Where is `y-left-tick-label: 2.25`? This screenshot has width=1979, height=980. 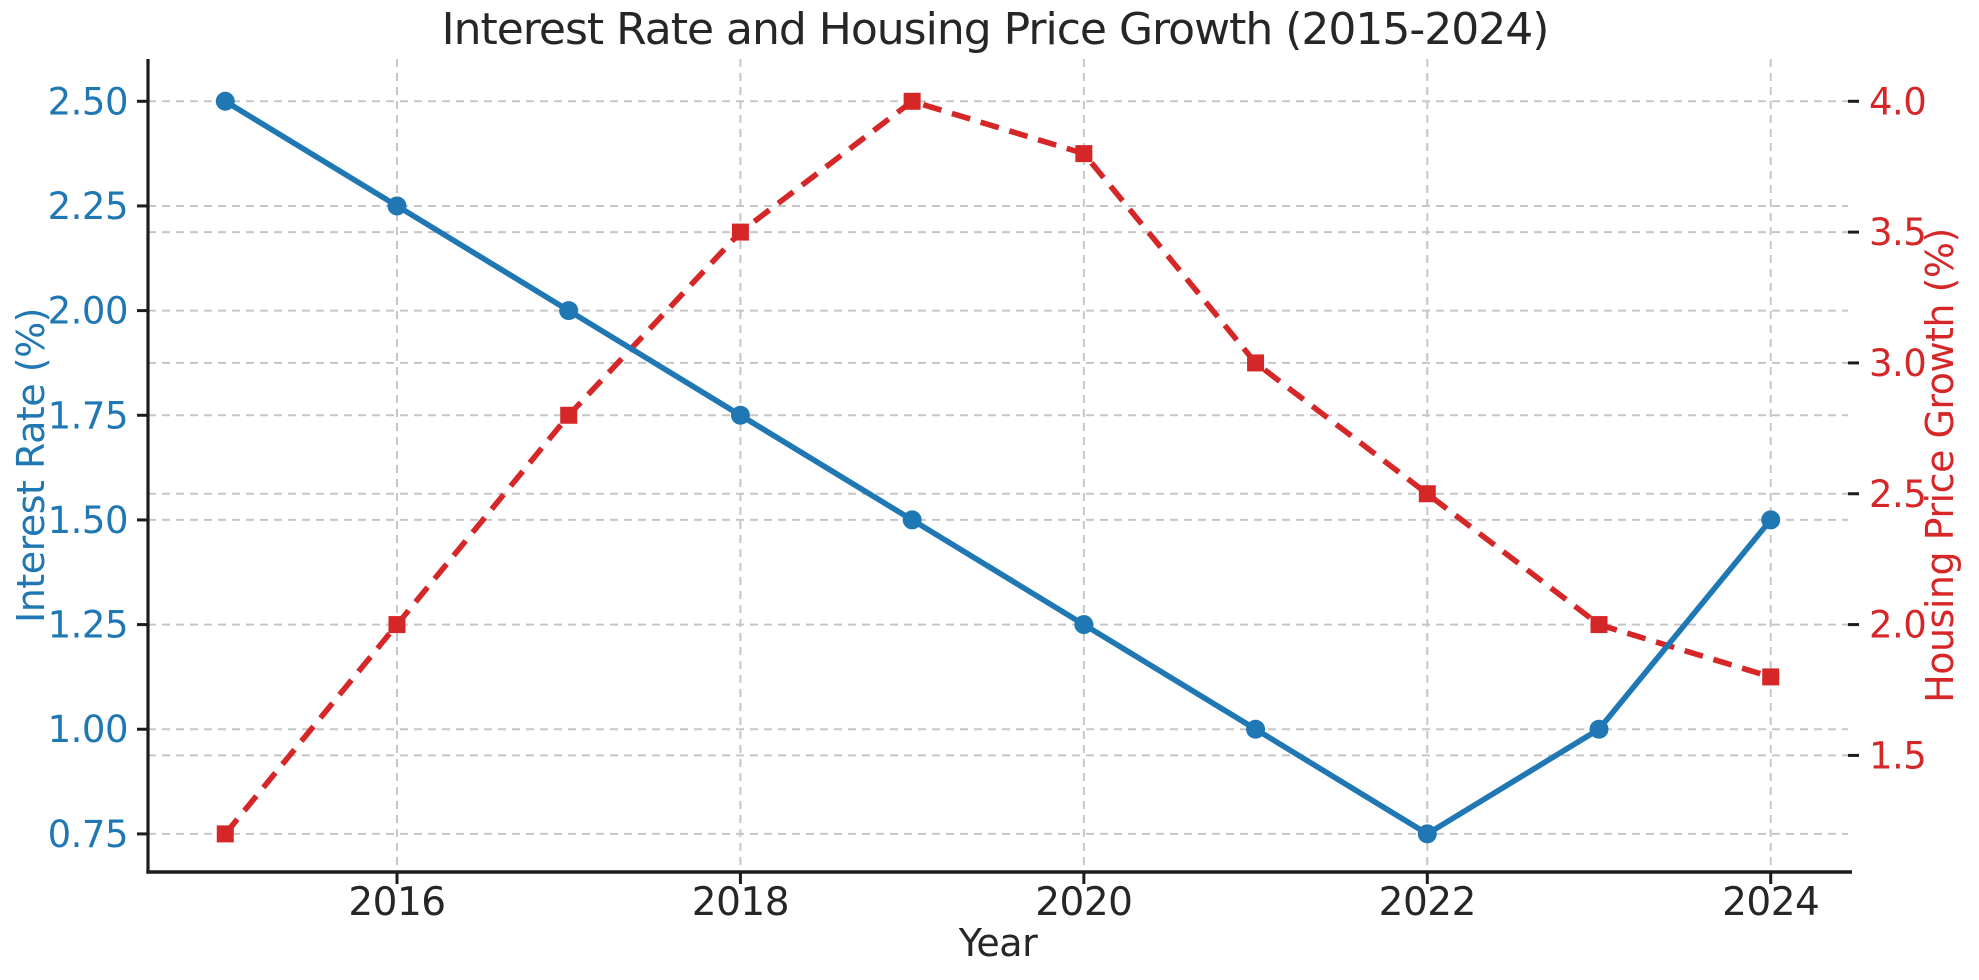 y-left-tick-label: 2.25 is located at coordinates (88, 206).